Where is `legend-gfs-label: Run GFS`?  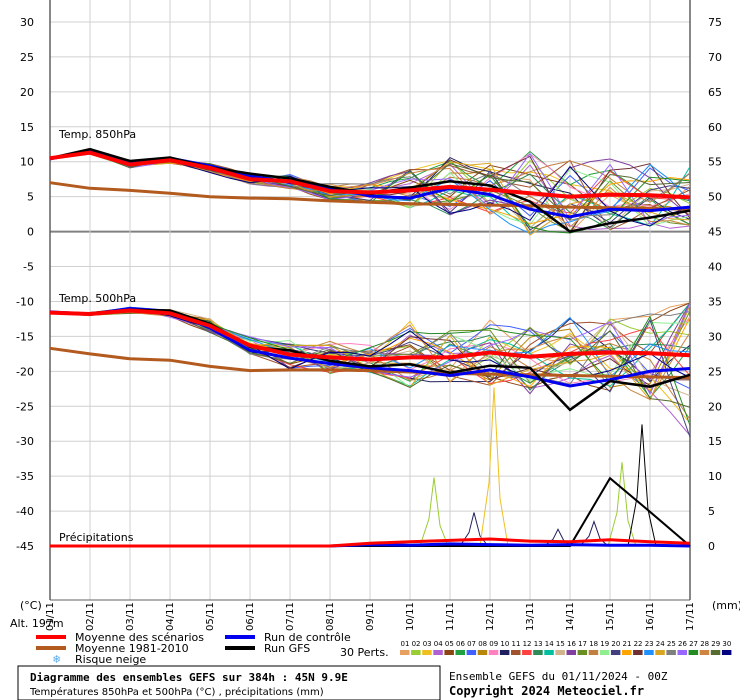
legend-gfs-label: Run GFS is located at coordinates (287, 648).